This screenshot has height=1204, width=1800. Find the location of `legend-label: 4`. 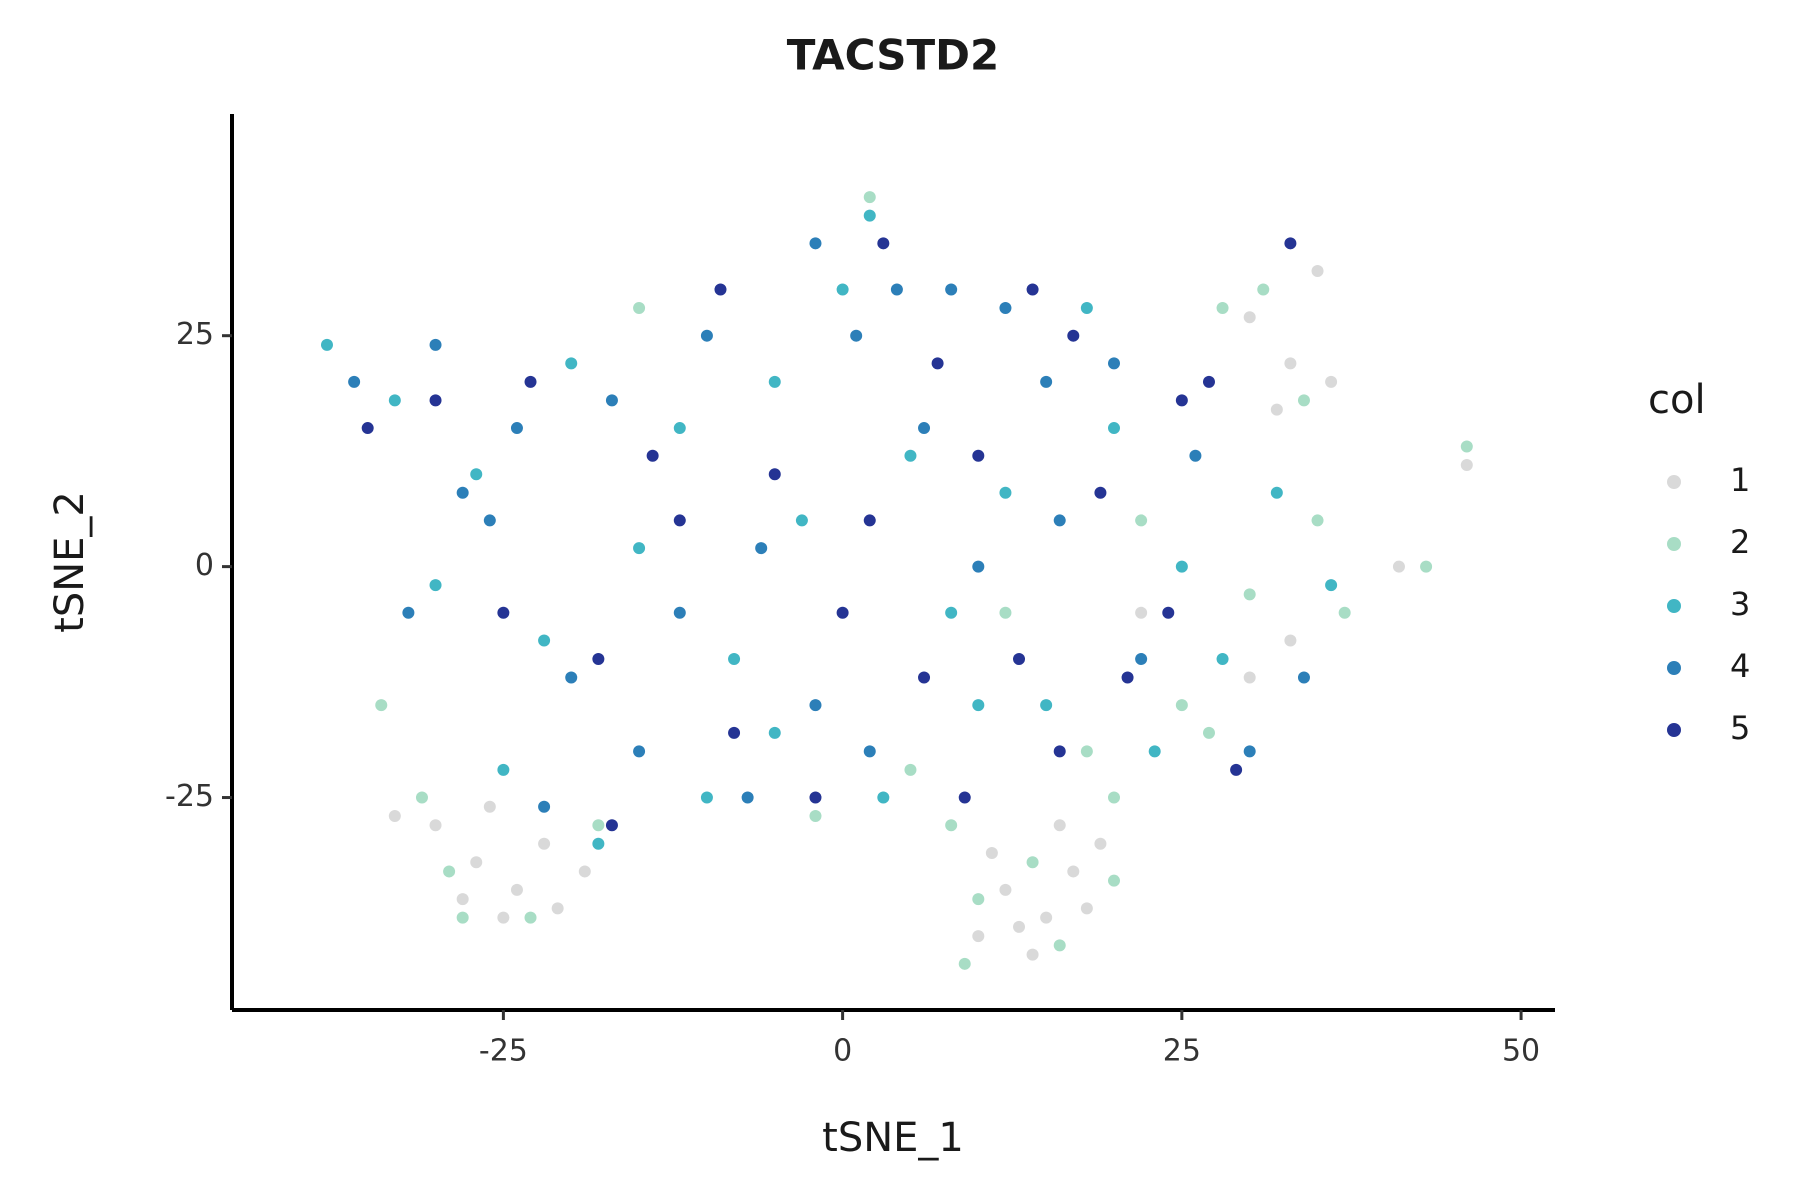

legend-label: 4 is located at coordinates (1740, 666).